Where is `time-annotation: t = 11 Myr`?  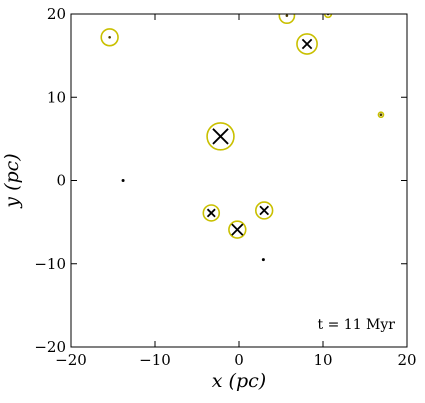 time-annotation: t = 11 Myr is located at coordinates (357, 325).